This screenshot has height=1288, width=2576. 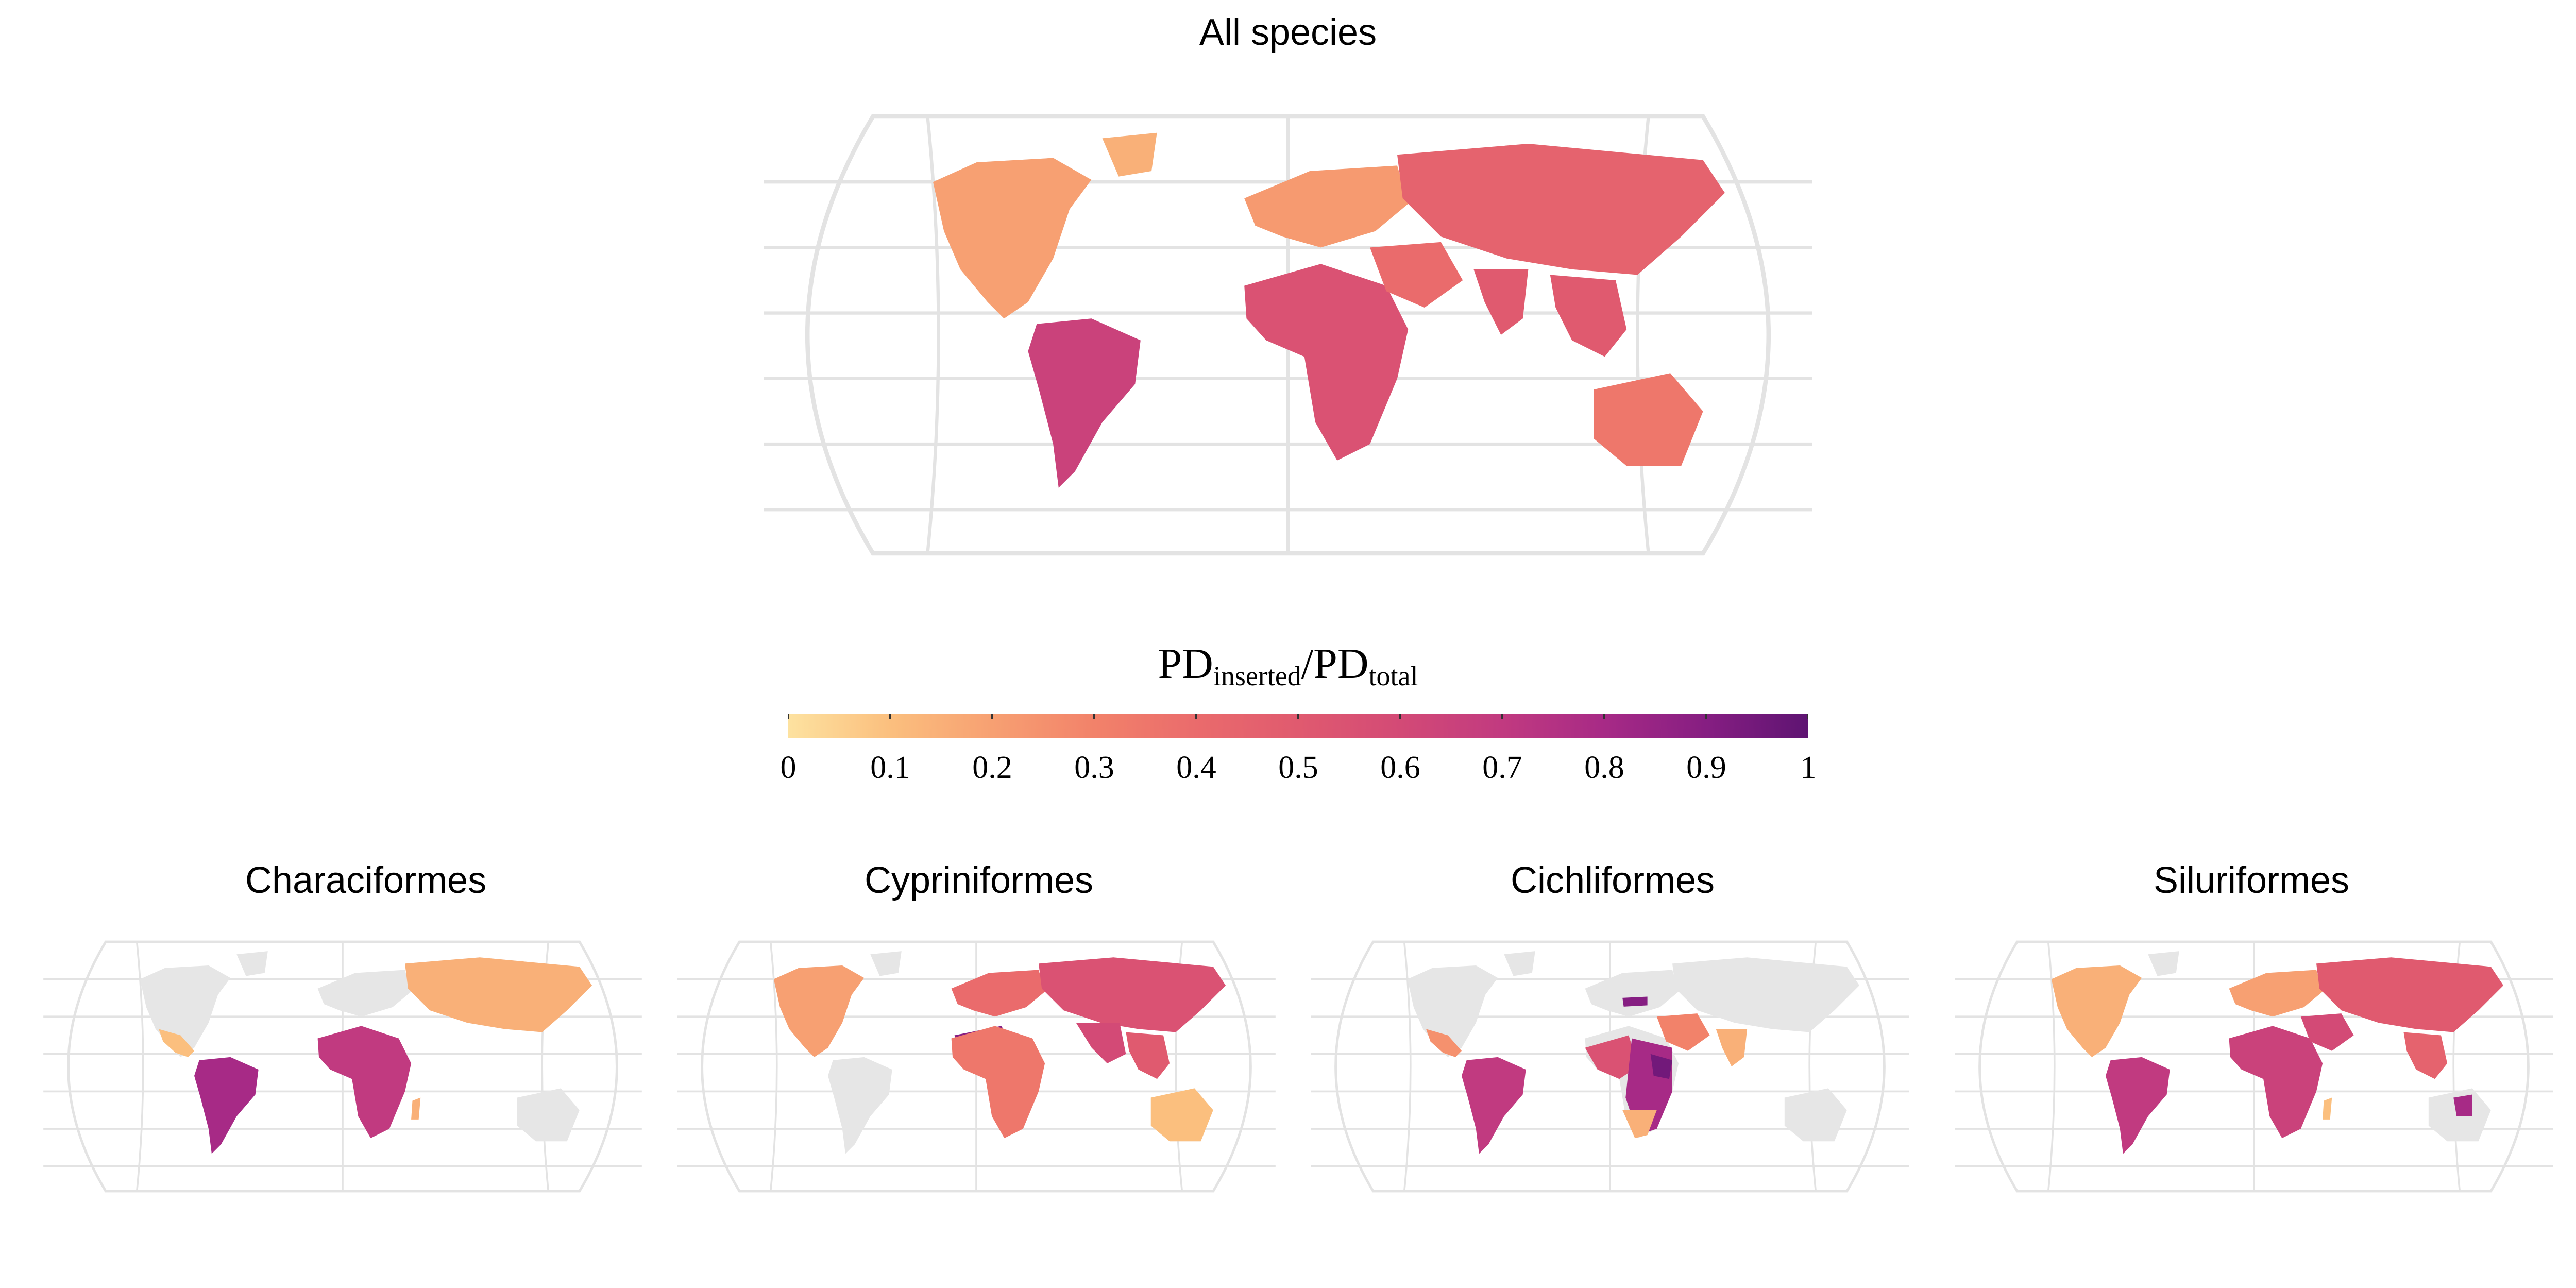 I want to click on colorbar-tick-label: 0.9, so click(x=1706, y=767).